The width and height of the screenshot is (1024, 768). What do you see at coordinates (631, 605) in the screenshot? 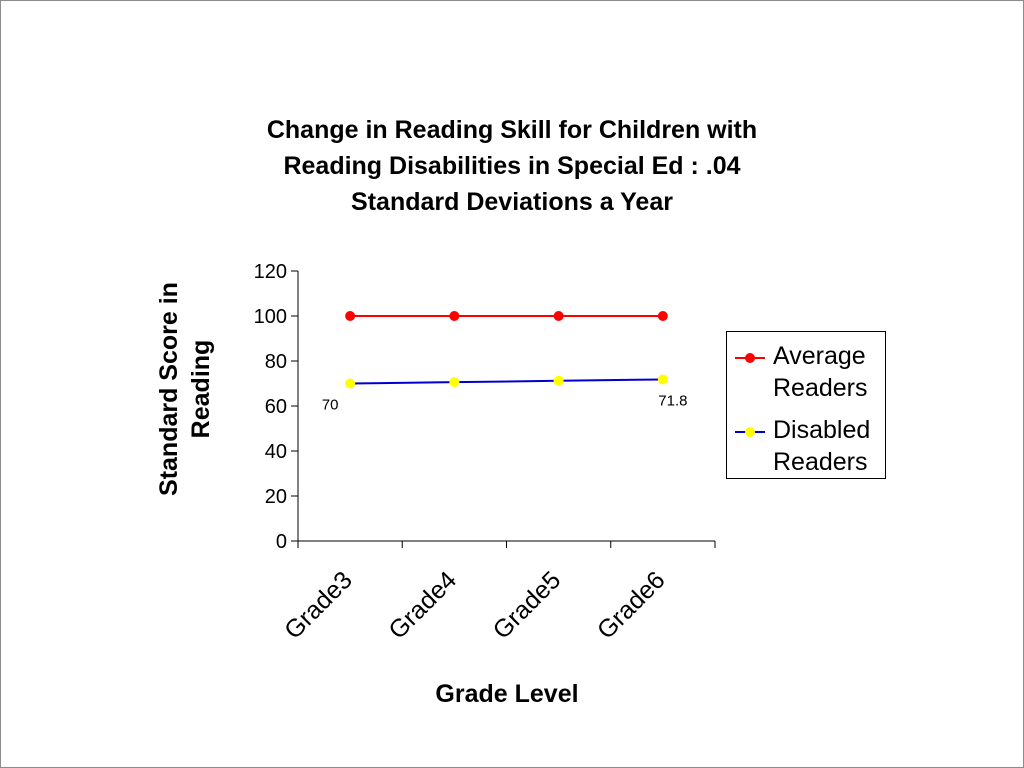
I see `x-tick-label: Grade6` at bounding box center [631, 605].